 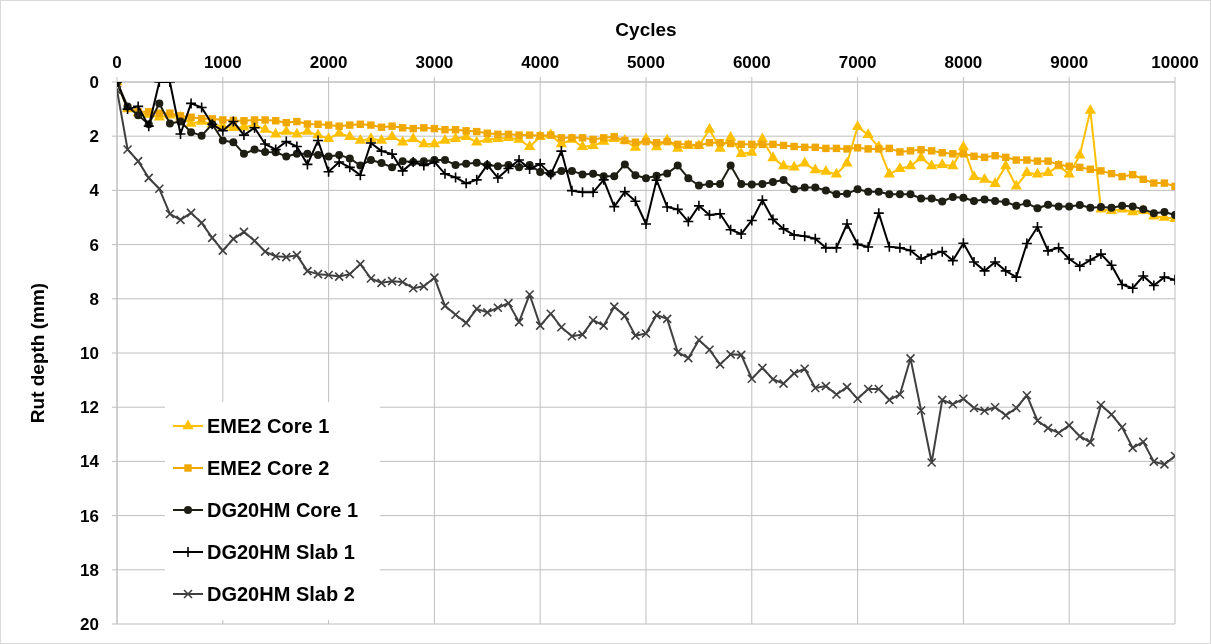 What do you see at coordinates (540, 62) in the screenshot?
I see `x-tick-label: 4000` at bounding box center [540, 62].